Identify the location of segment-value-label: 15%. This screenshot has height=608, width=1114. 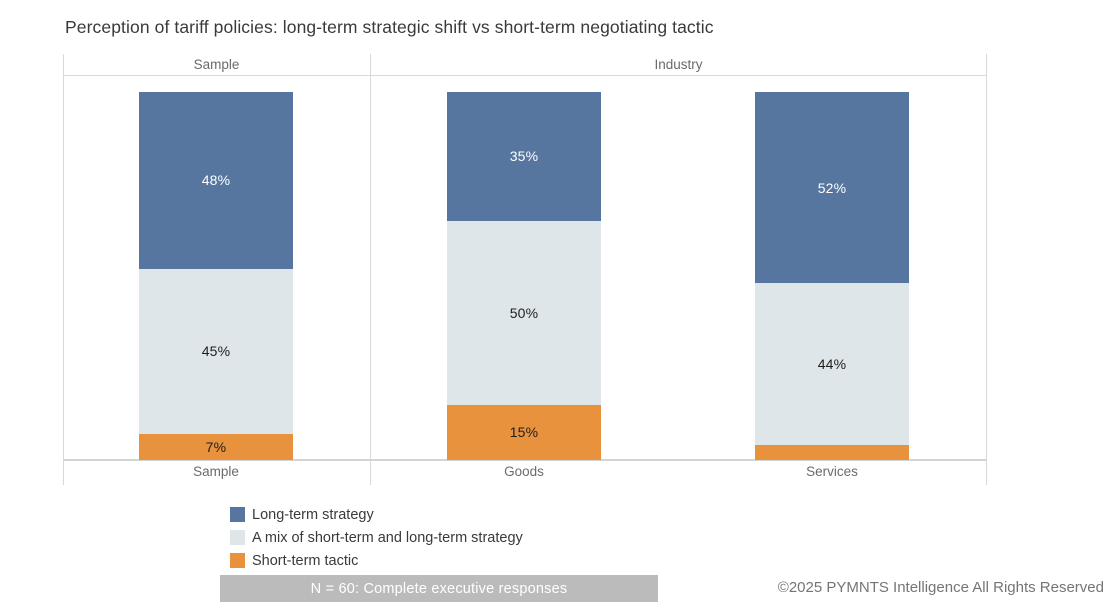
(524, 432).